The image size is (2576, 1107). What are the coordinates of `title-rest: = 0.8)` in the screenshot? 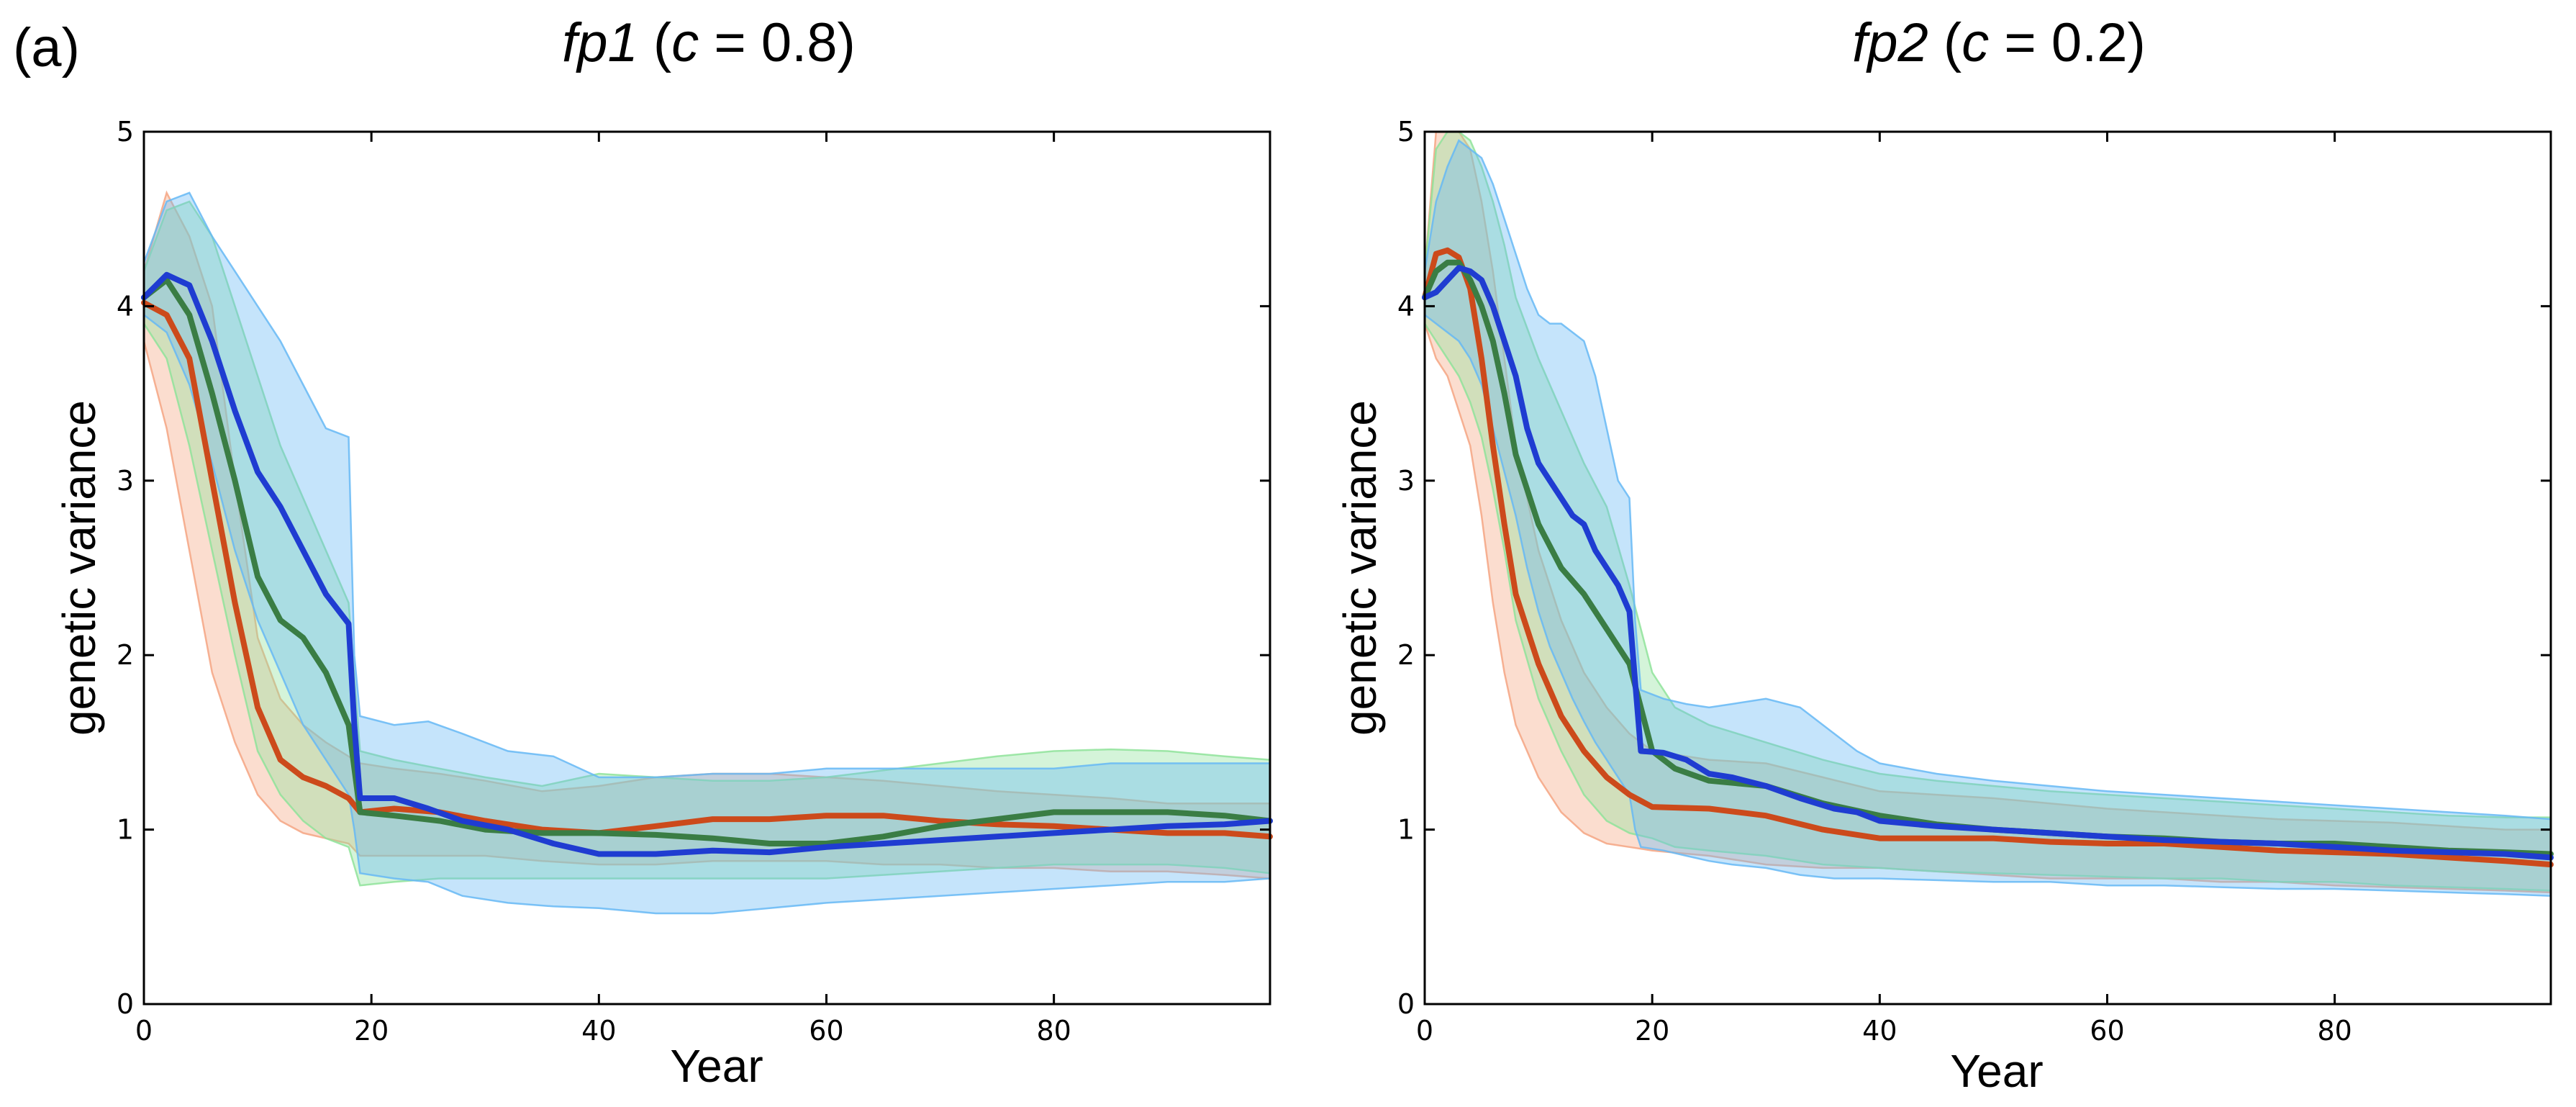 It's located at (777, 43).